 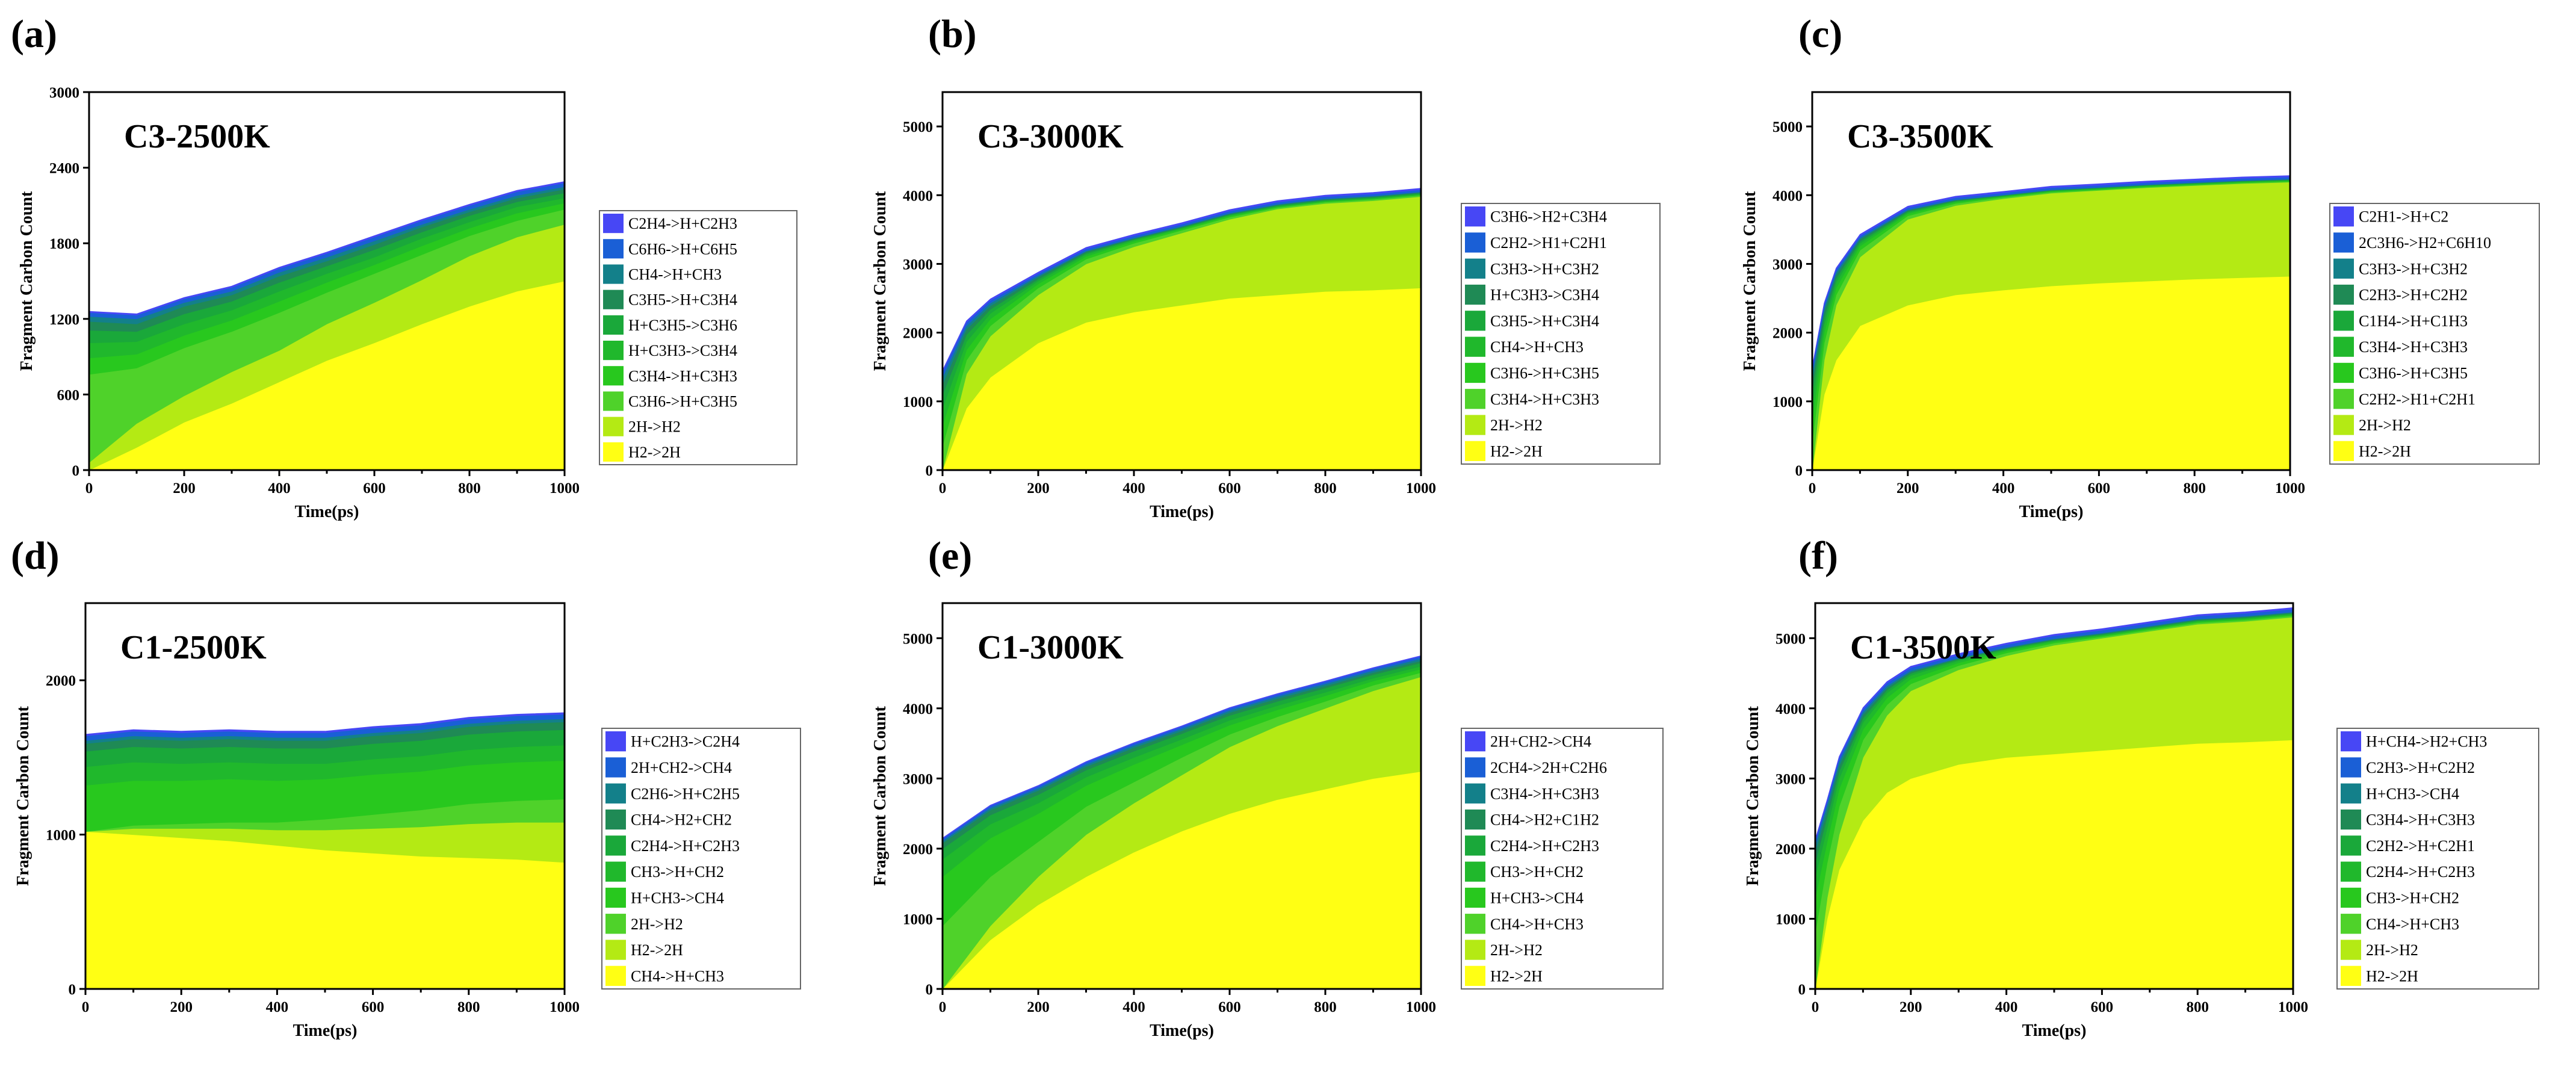 What do you see at coordinates (197, 136) in the screenshot?
I see `panel-title: C3-2500K` at bounding box center [197, 136].